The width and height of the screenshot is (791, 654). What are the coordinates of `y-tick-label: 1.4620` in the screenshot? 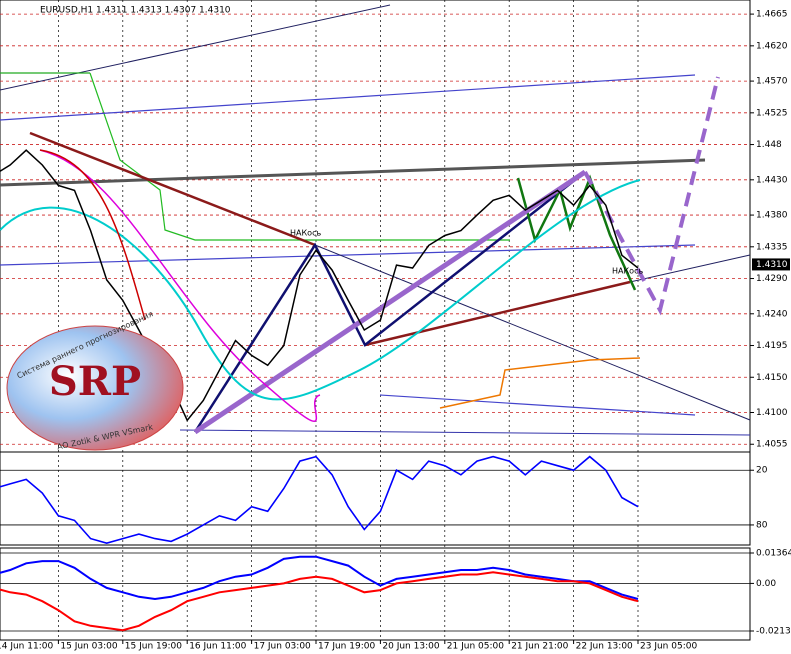 It's located at (772, 46).